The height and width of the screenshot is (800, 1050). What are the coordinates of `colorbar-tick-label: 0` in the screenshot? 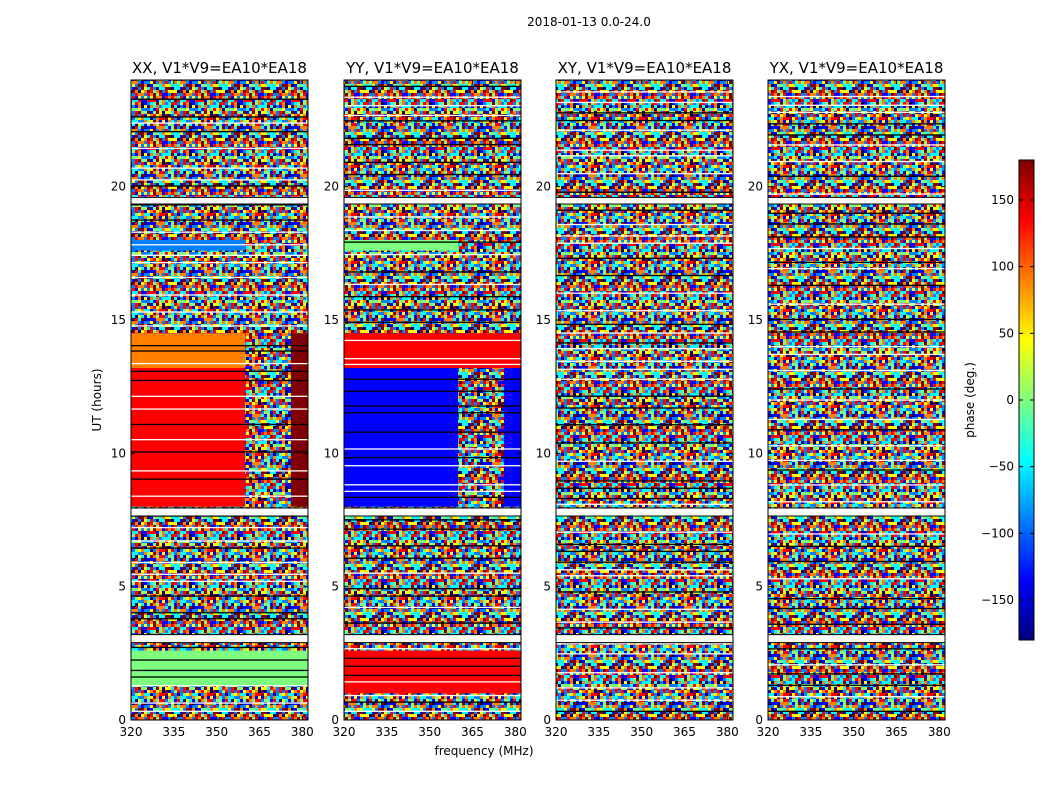 It's located at (1010, 400).